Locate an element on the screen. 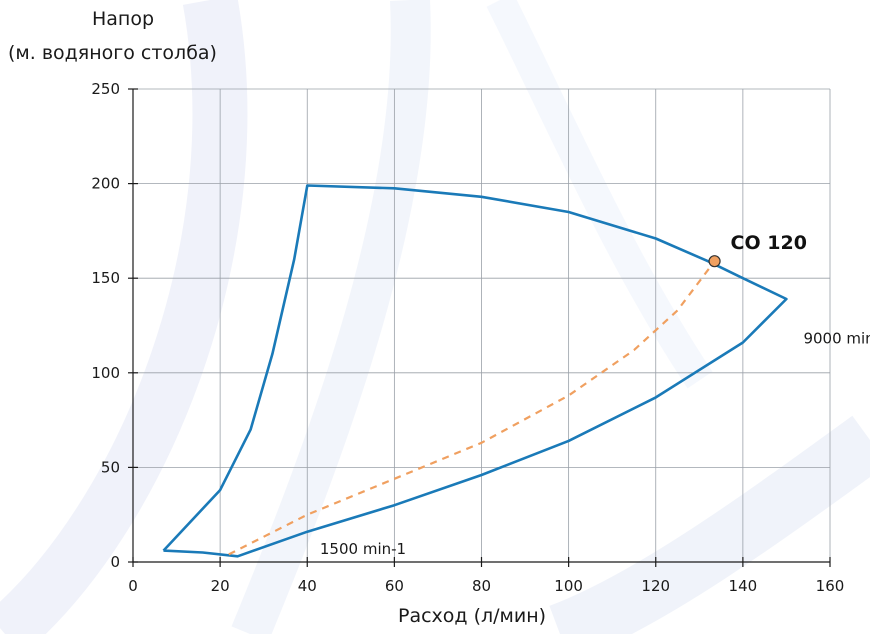 This screenshot has height=634, width=870. y-tick-label: 150 is located at coordinates (105, 278).